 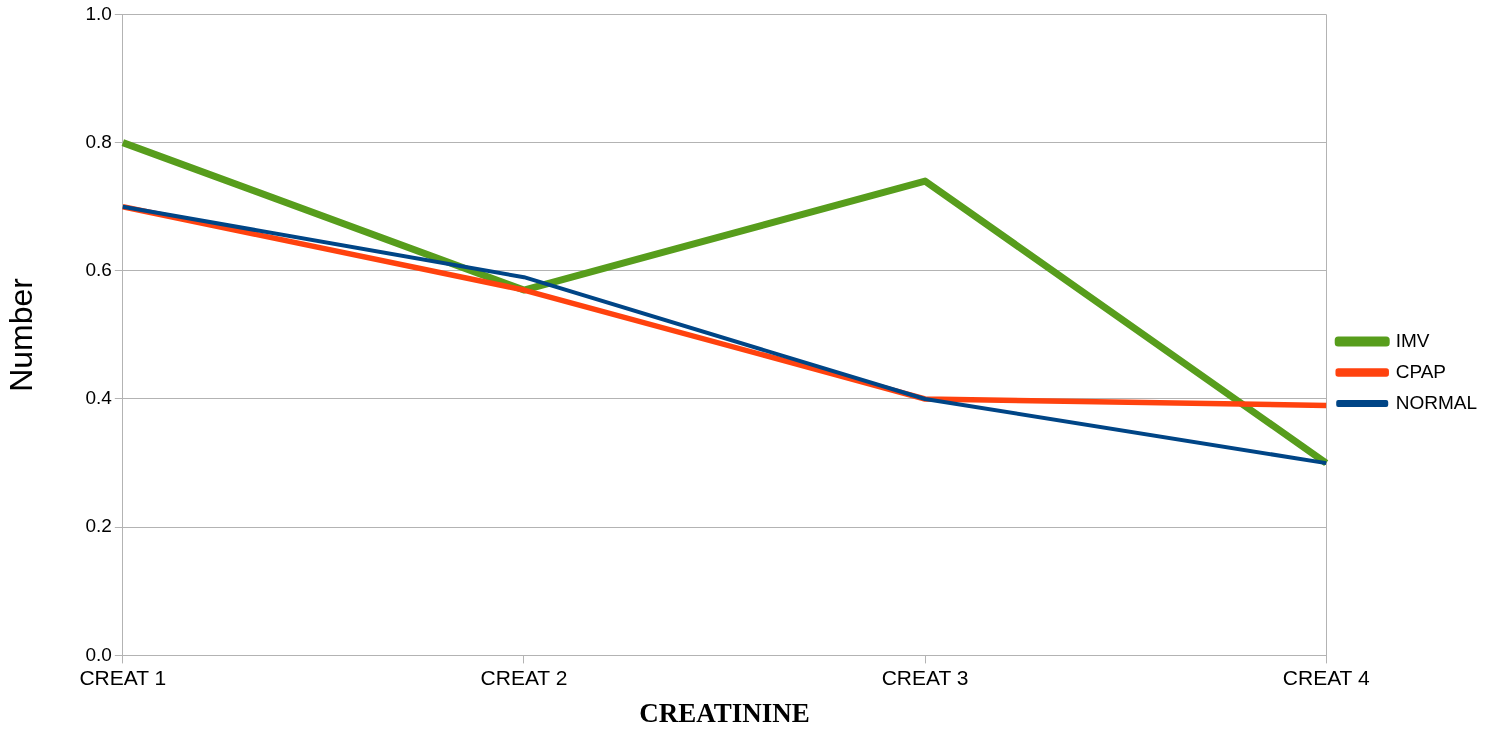 I want to click on legend-label: IMV, so click(x=1412, y=340).